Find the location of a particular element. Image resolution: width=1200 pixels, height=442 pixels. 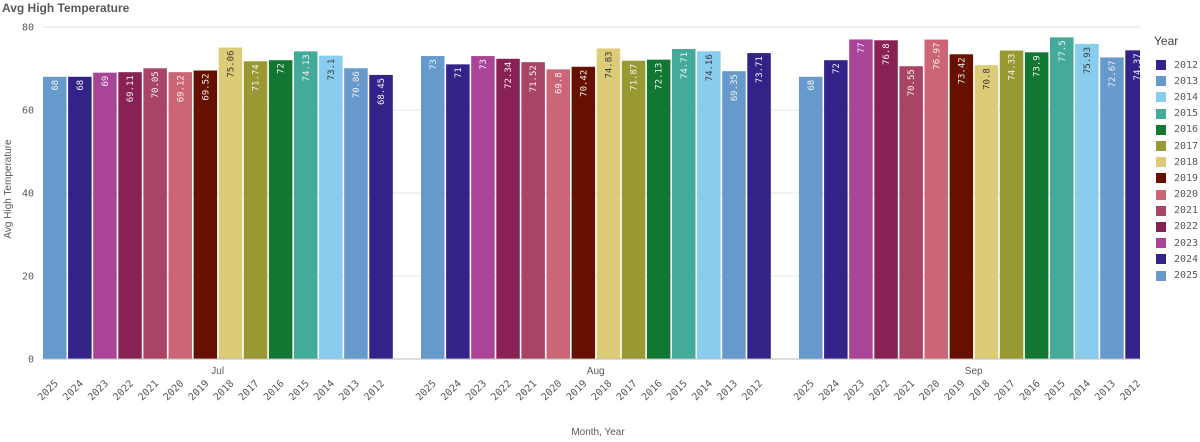

x-tick-label: 2015 is located at coordinates (1055, 390).